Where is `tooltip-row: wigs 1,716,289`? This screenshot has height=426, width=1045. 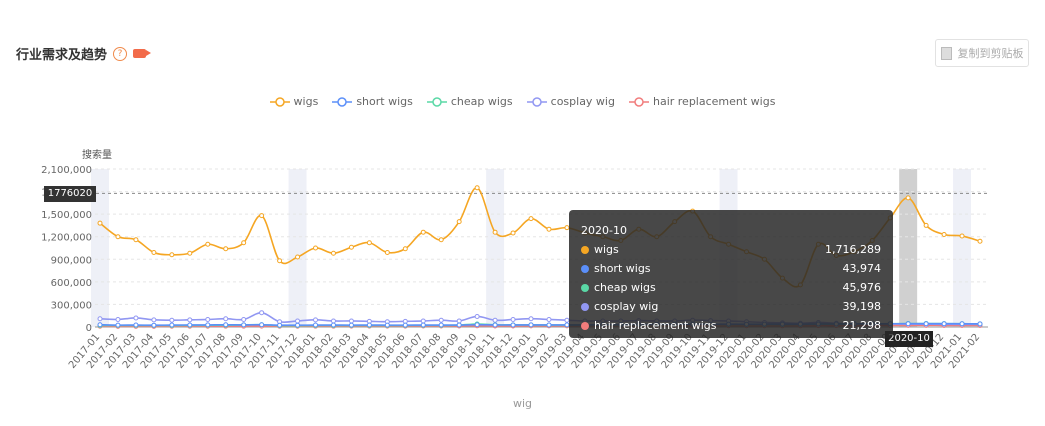
tooltip-row: wigs 1,716,289 is located at coordinates (731, 249).